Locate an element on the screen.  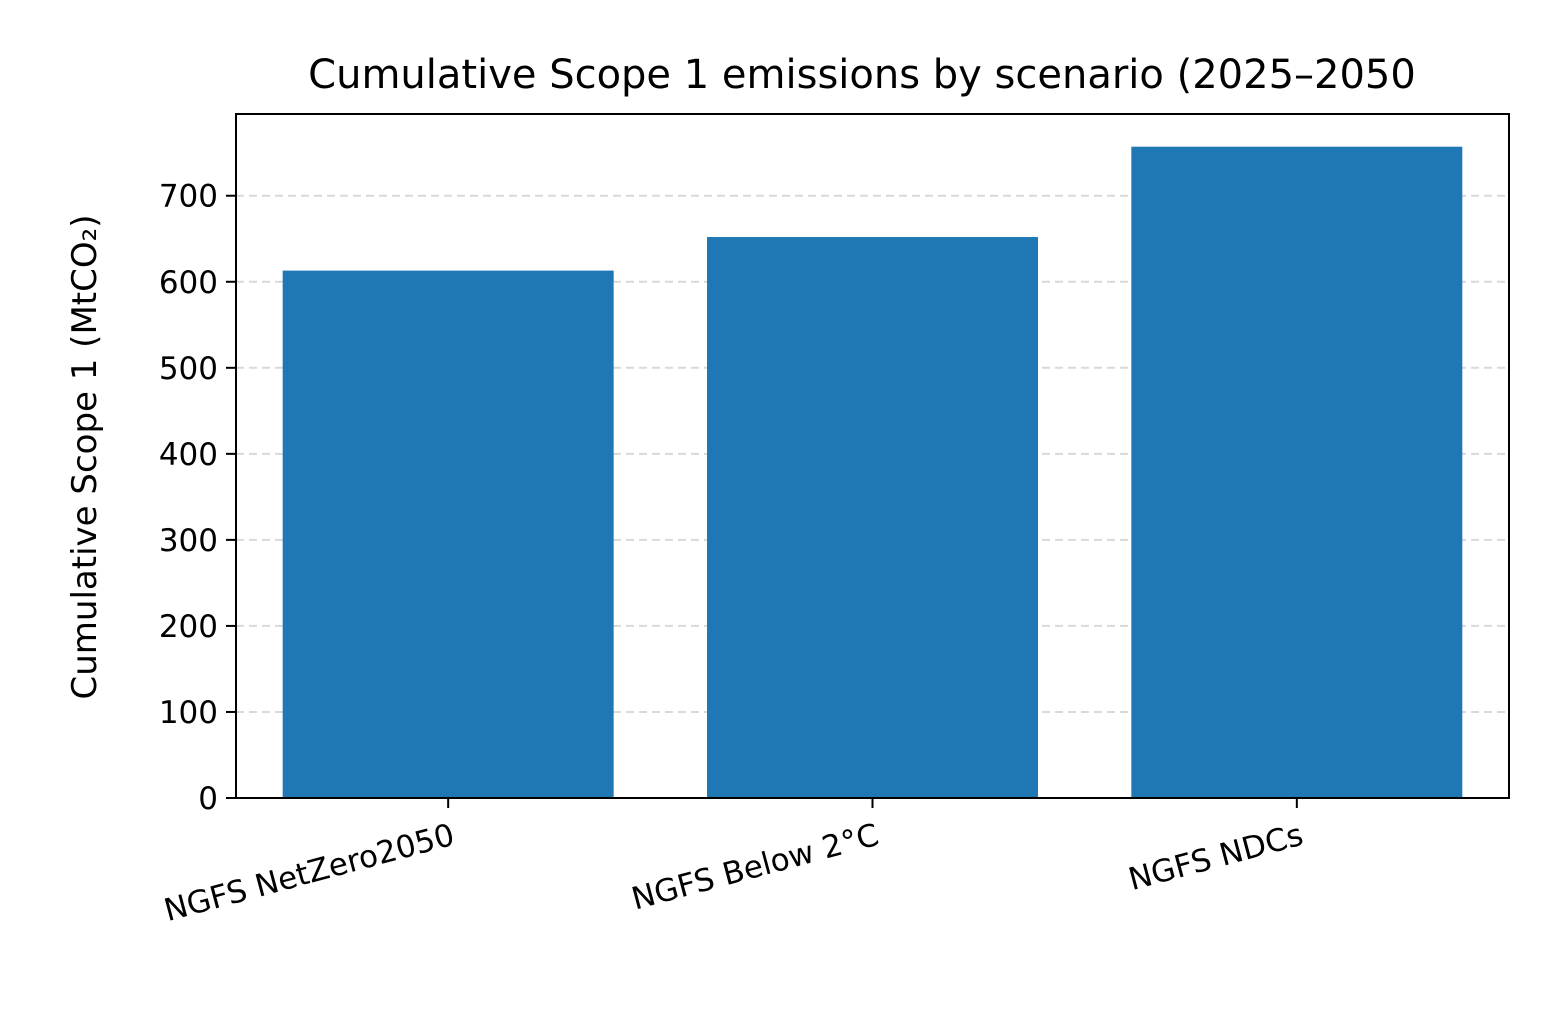
y-tick-label: 500 is located at coordinates (188, 369).